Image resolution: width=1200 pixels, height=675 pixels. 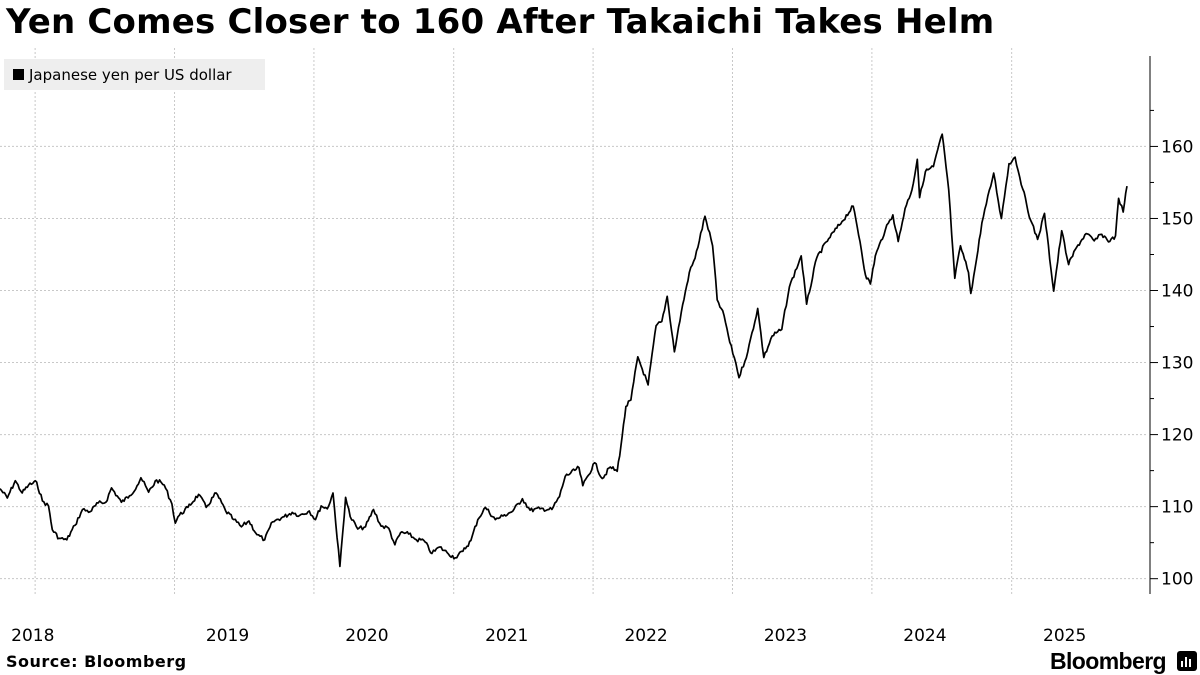 What do you see at coordinates (1177, 580) in the screenshot?
I see `y-tick-label-100: 100` at bounding box center [1177, 580].